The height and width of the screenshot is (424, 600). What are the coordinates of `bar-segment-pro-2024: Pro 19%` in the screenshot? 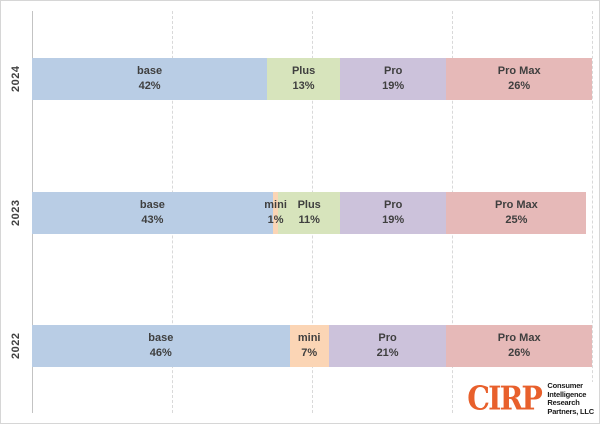 It's located at (393, 79).